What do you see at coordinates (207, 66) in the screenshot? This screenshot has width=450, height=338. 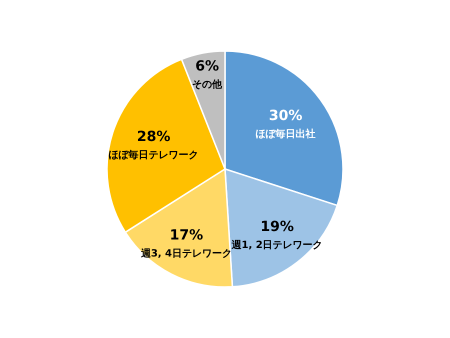 I see `data-label: 6%` at bounding box center [207, 66].